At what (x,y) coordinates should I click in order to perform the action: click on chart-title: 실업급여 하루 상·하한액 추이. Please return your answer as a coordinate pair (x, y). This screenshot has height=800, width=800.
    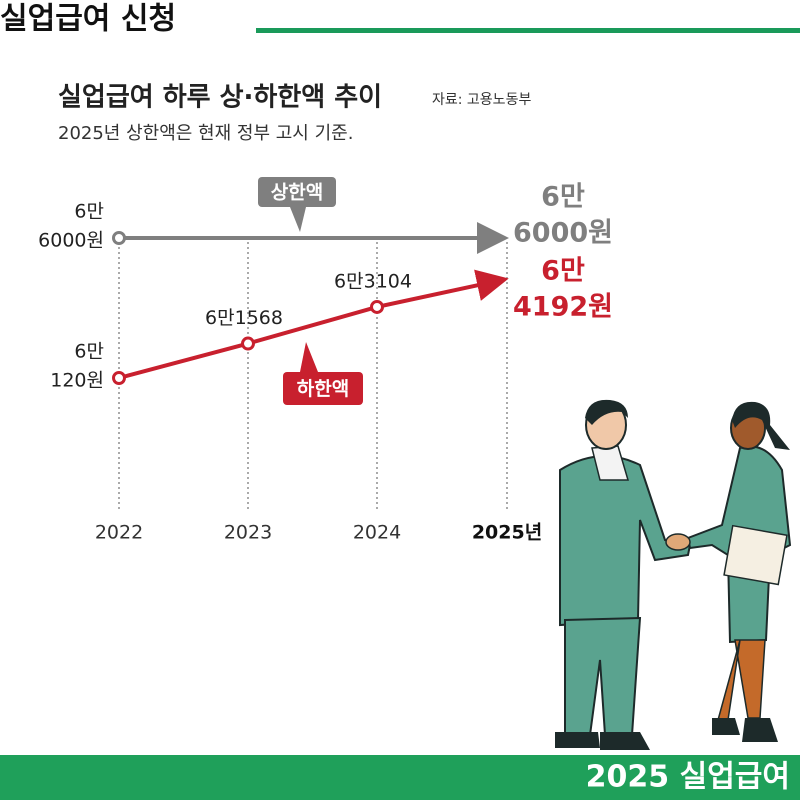
    Looking at the image, I should click on (220, 98).